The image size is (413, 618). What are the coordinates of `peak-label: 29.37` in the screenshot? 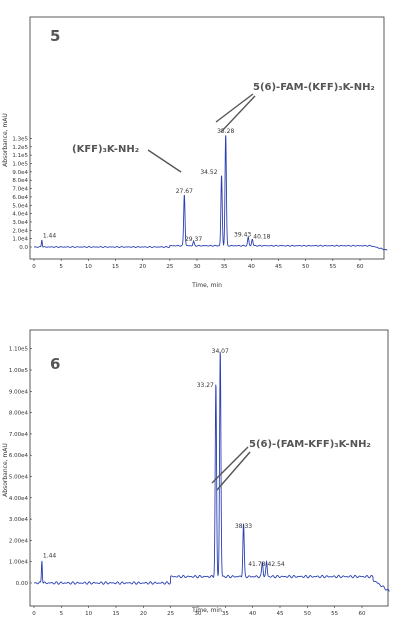 It's located at (193, 239).